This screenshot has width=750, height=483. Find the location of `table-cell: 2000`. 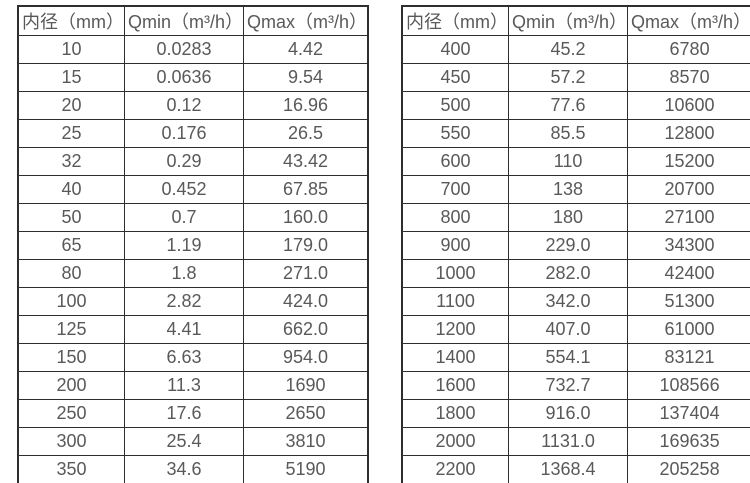

table-cell: 2000 is located at coordinates (455, 441).